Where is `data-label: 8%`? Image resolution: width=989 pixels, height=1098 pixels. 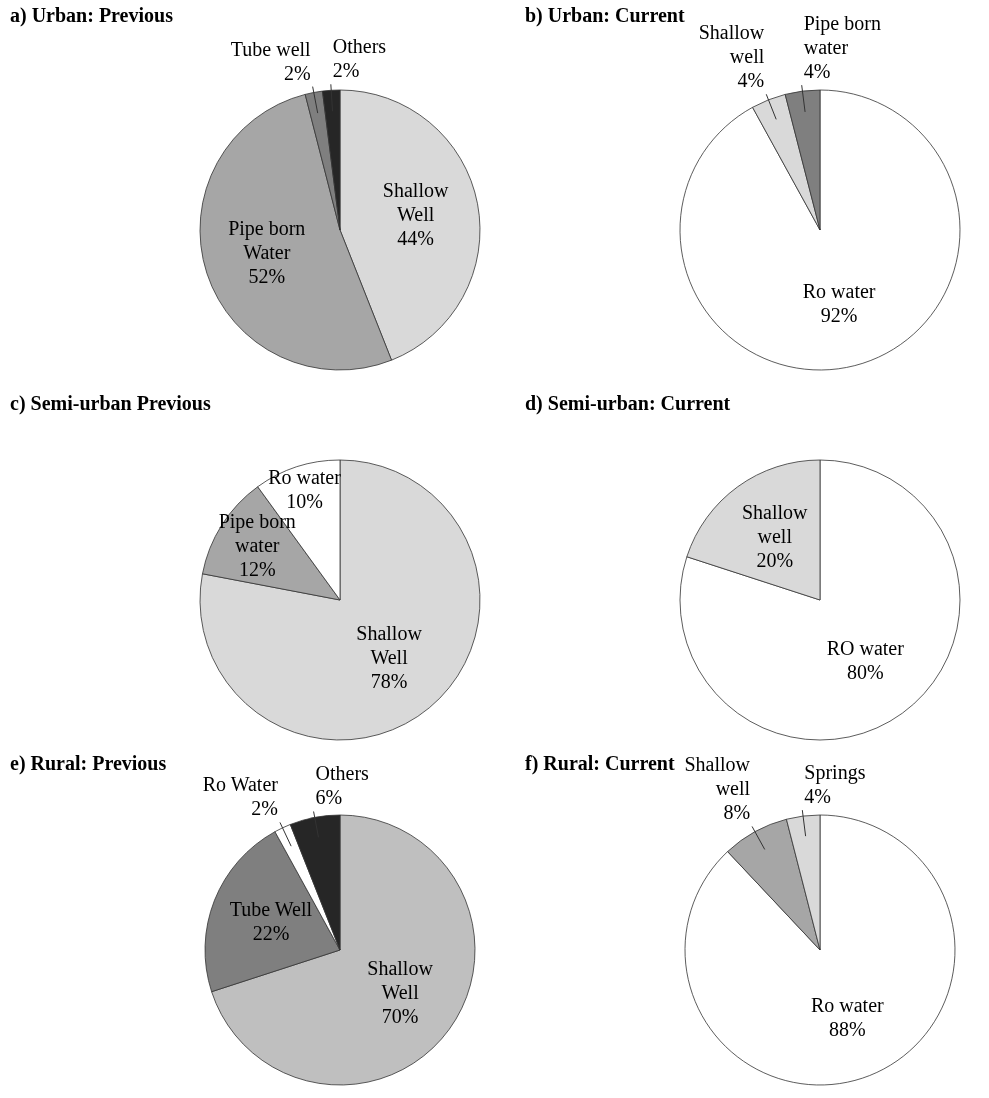 data-label: 8% is located at coordinates (737, 812).